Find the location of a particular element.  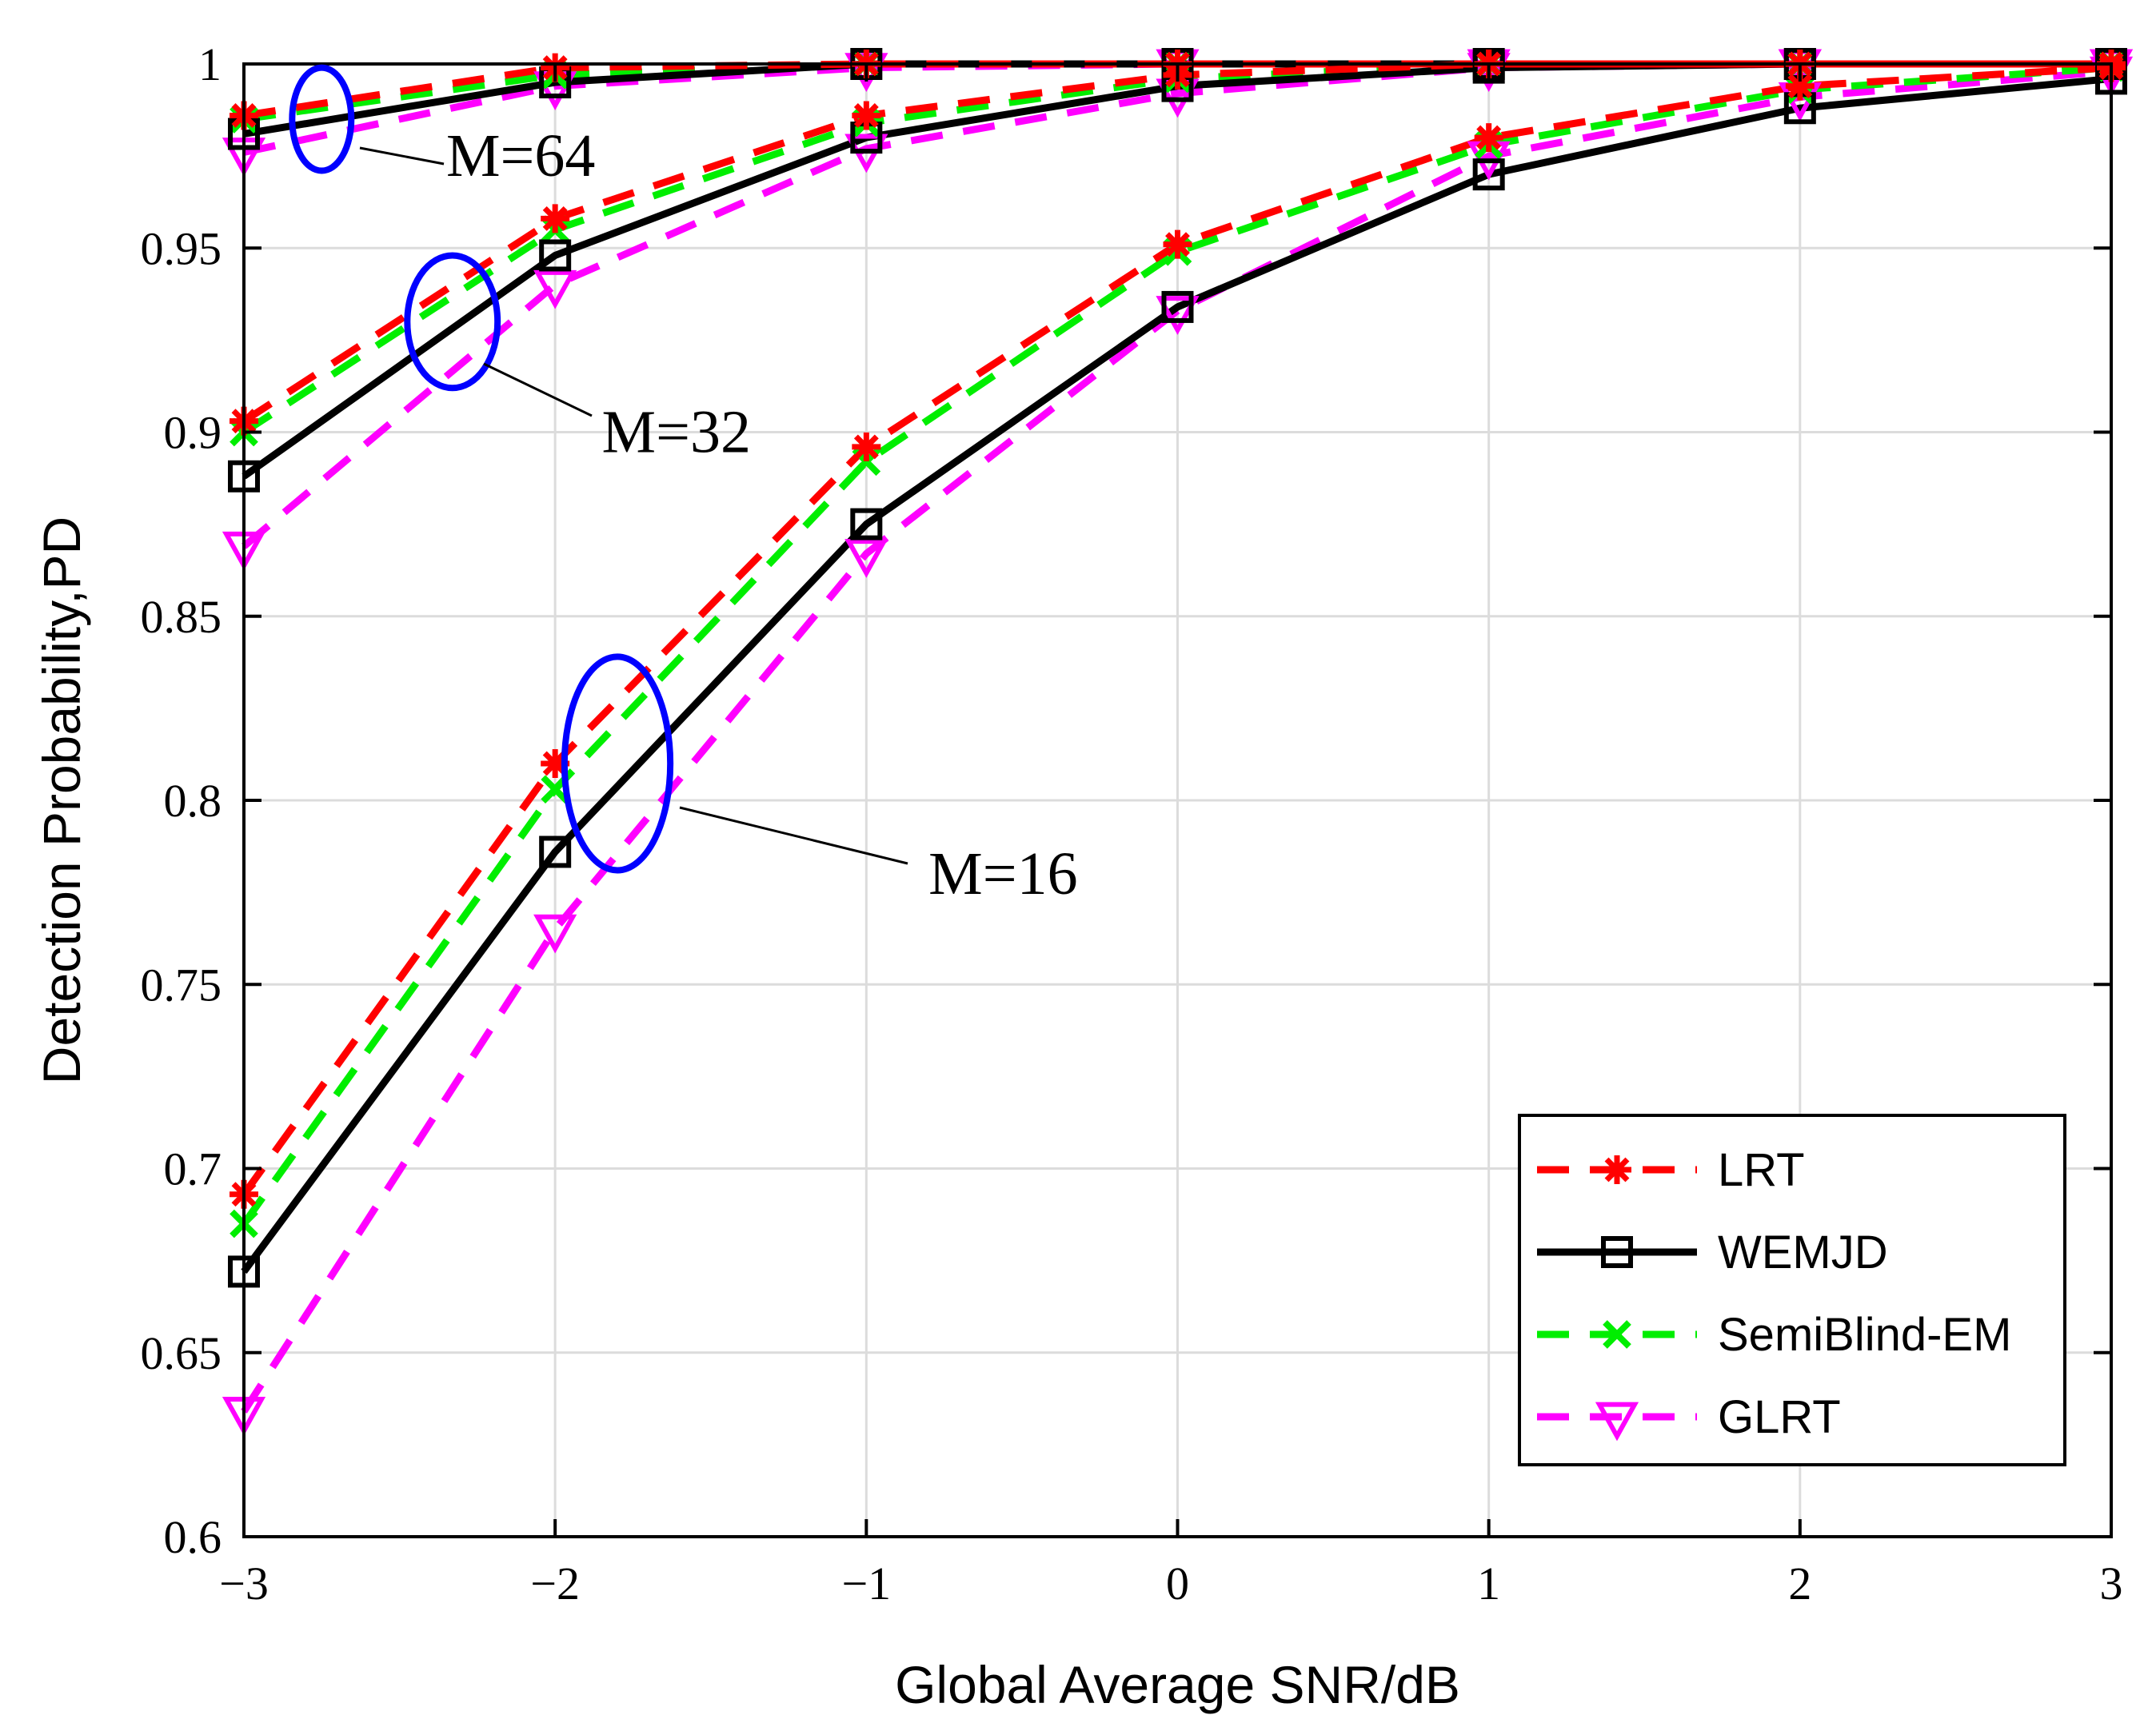

legend-item-lrt: LRT is located at coordinates (1671, 1170).